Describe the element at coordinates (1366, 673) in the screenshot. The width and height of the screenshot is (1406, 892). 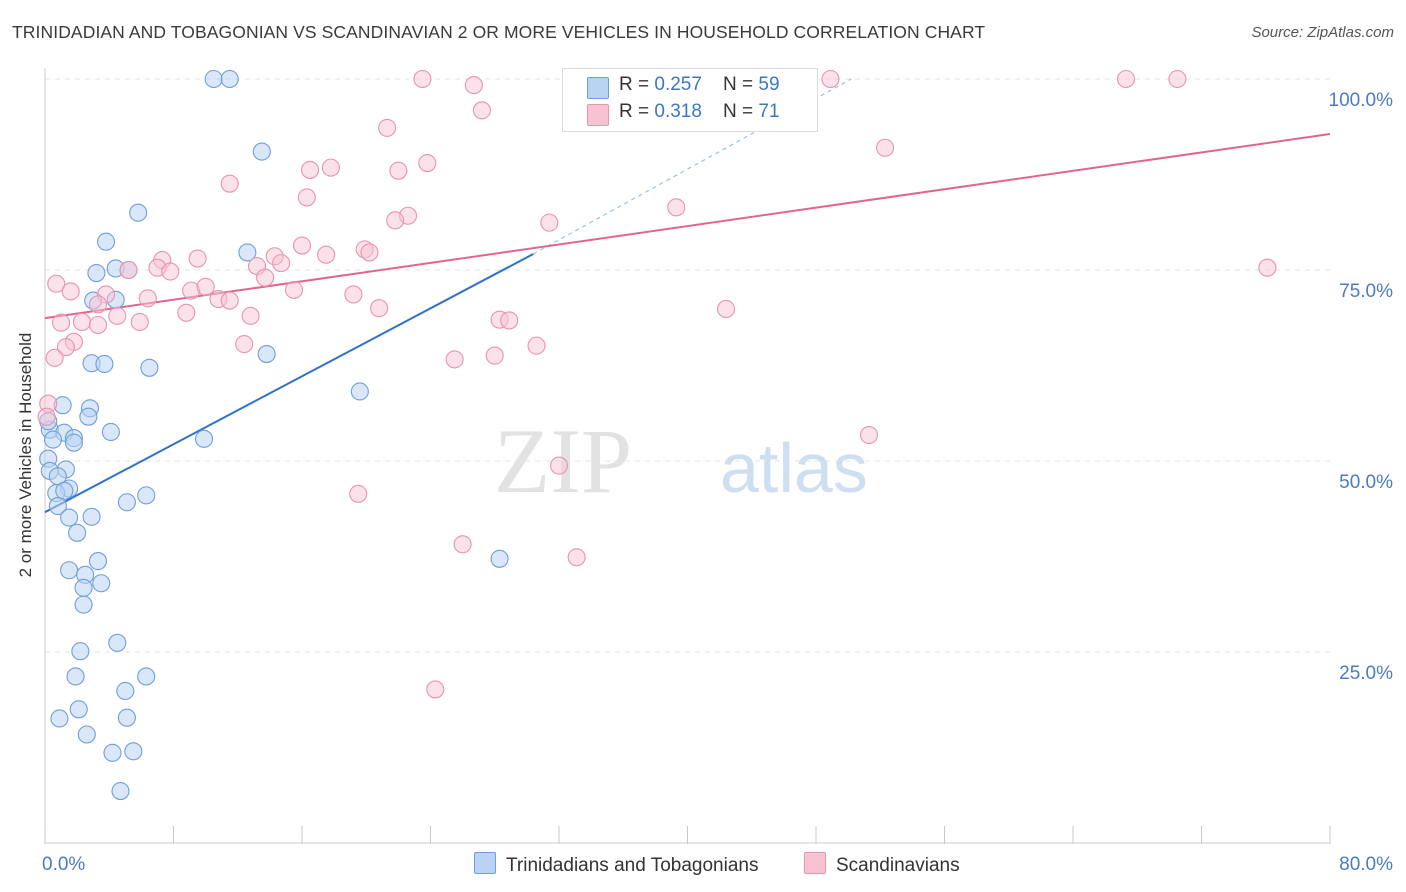
I see `y-tick-label: 25.0%` at that location.